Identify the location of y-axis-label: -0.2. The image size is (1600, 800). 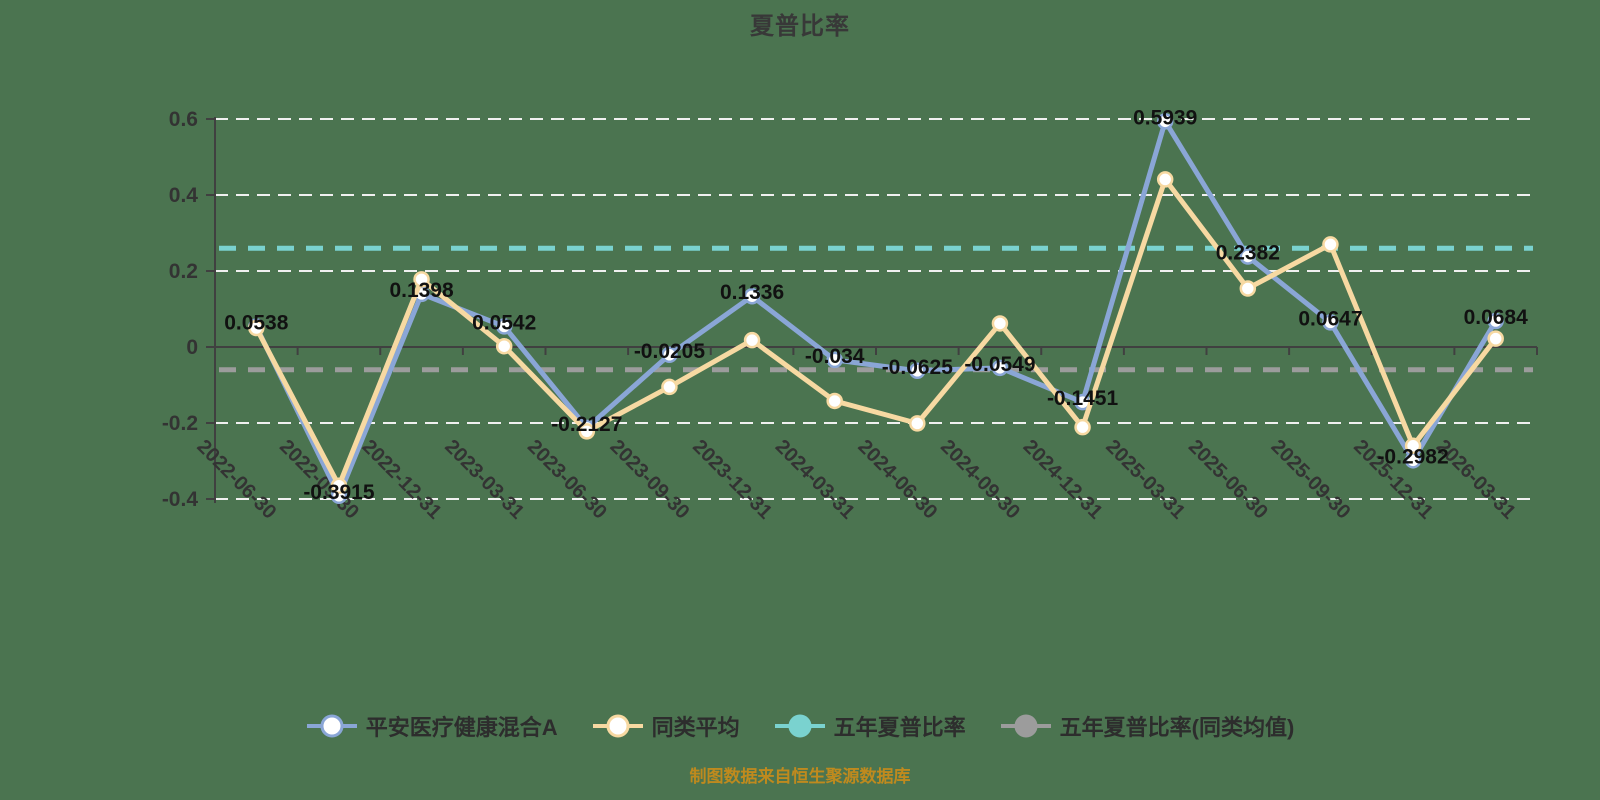
(180, 423).